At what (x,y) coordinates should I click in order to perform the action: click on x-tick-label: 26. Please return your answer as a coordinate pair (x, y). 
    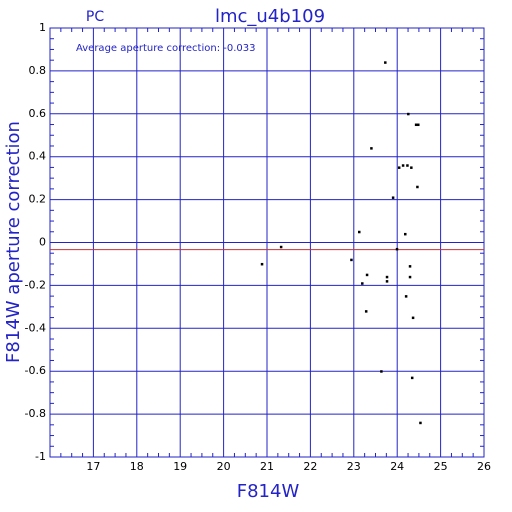
    Looking at the image, I should click on (484, 466).